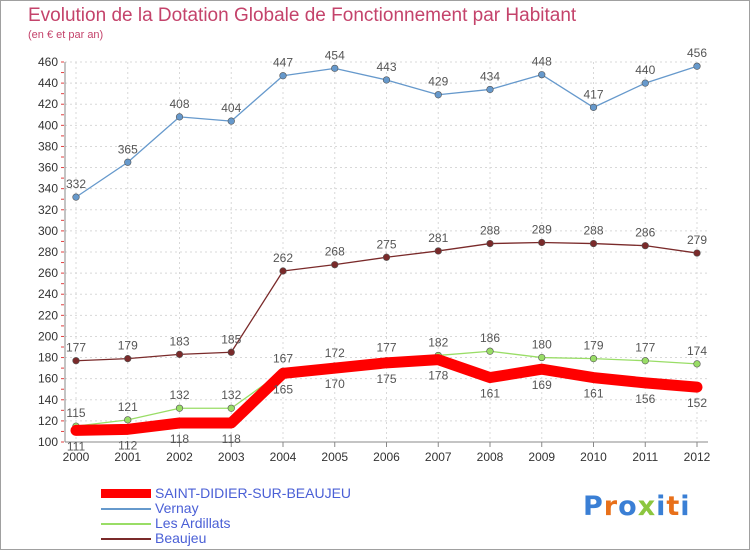 Image resolution: width=750 pixels, height=550 pixels. Describe the element at coordinates (335, 55) in the screenshot. I see `data-label: 454` at that location.